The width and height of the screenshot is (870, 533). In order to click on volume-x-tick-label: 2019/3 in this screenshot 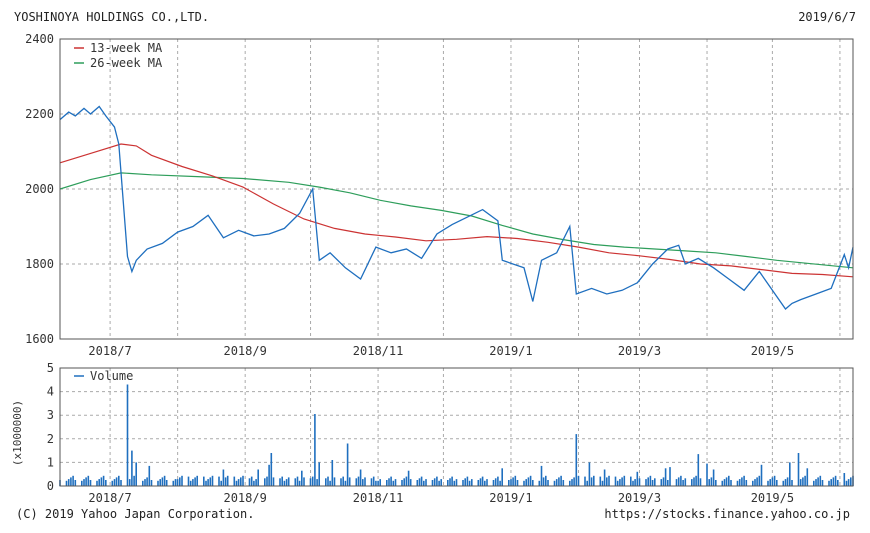, I will do `click(639, 498)`.